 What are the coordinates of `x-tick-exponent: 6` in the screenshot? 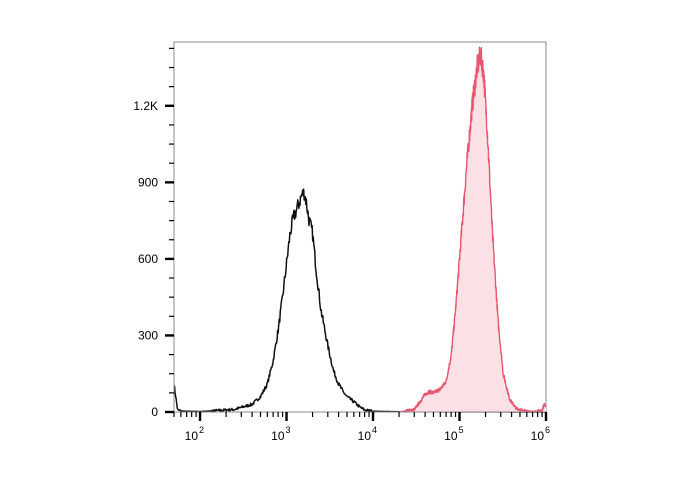 It's located at (547, 430).